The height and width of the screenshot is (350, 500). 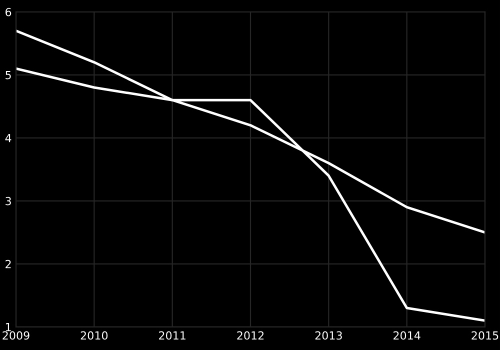 What do you see at coordinates (94, 335) in the screenshot?
I see `x-tick-label: 2010` at bounding box center [94, 335].